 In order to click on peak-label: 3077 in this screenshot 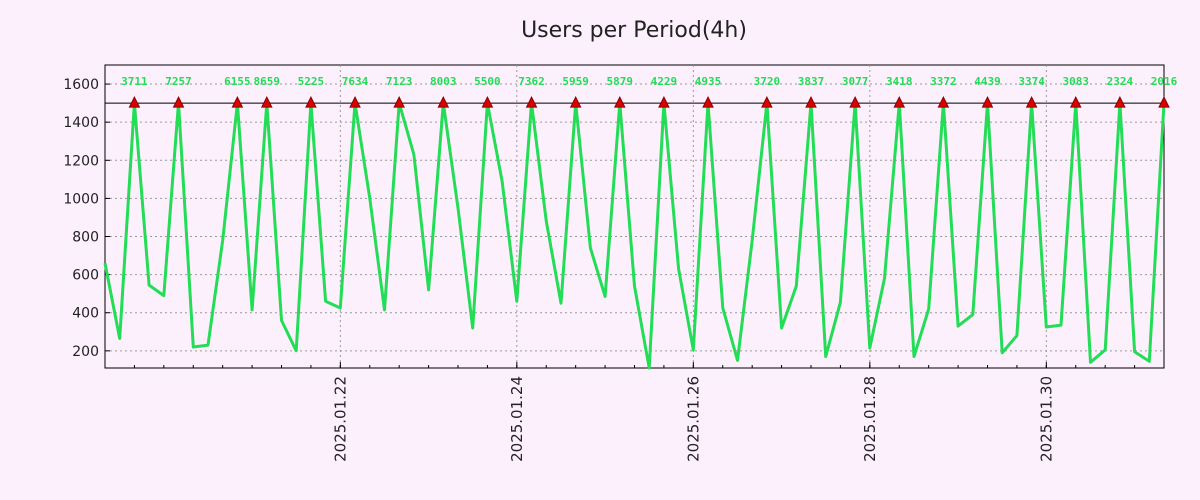, I will do `click(855, 81)`.